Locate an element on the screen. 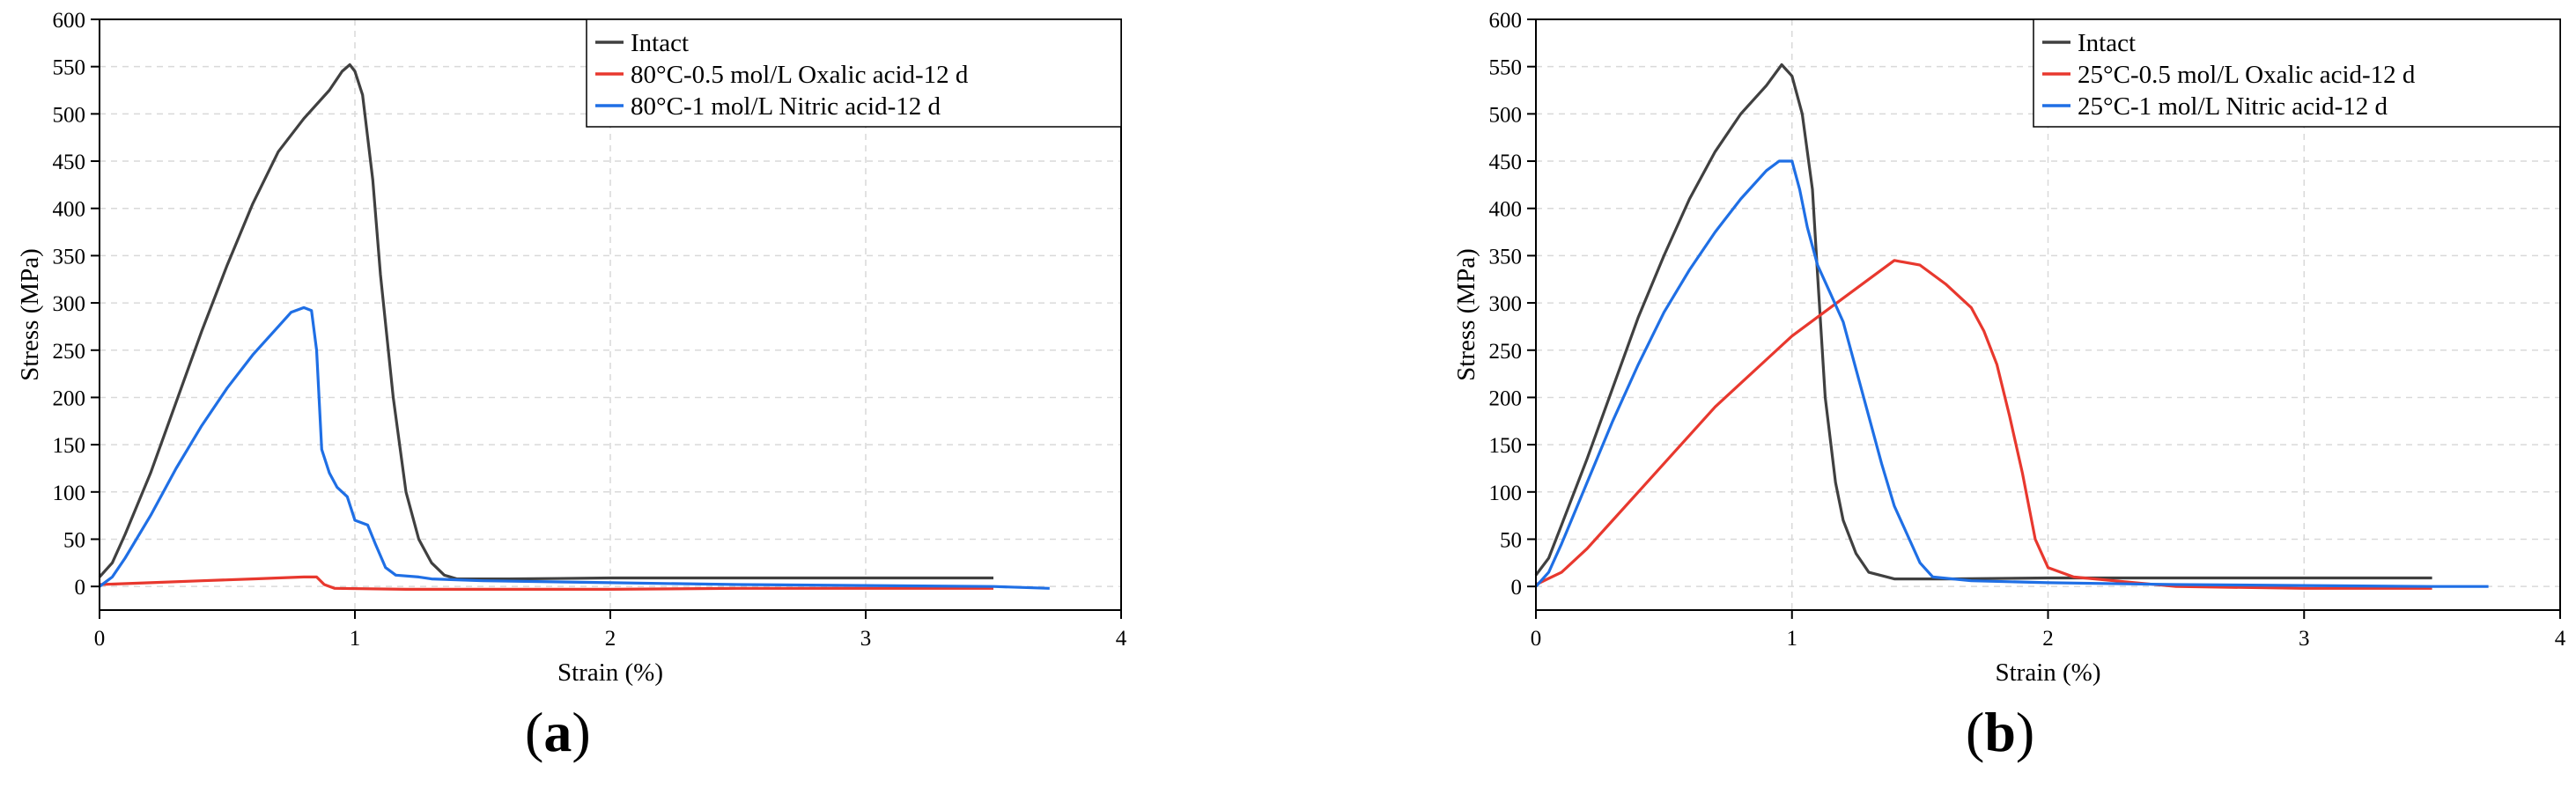 Image resolution: width=2576 pixels, height=802 pixels. legend-label: 80°C-1 mol/L Nitric acid-12 d is located at coordinates (786, 106).